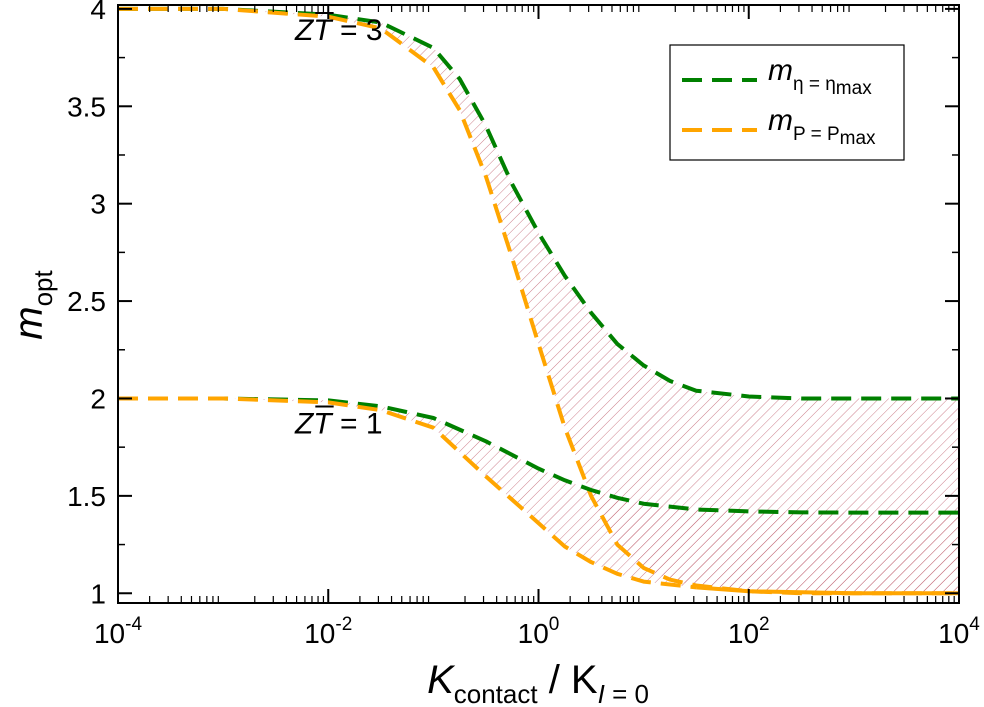  I want to click on legend-label-eta: mη = ηmax, so click(820, 76).